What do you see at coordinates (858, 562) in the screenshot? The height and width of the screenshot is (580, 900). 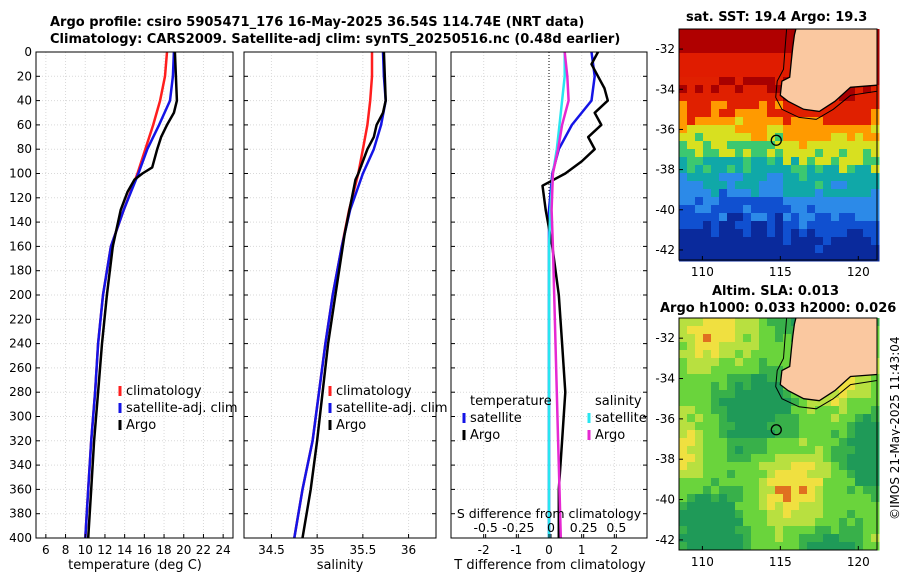 I see `sla-xtick-label: 120` at bounding box center [858, 562].